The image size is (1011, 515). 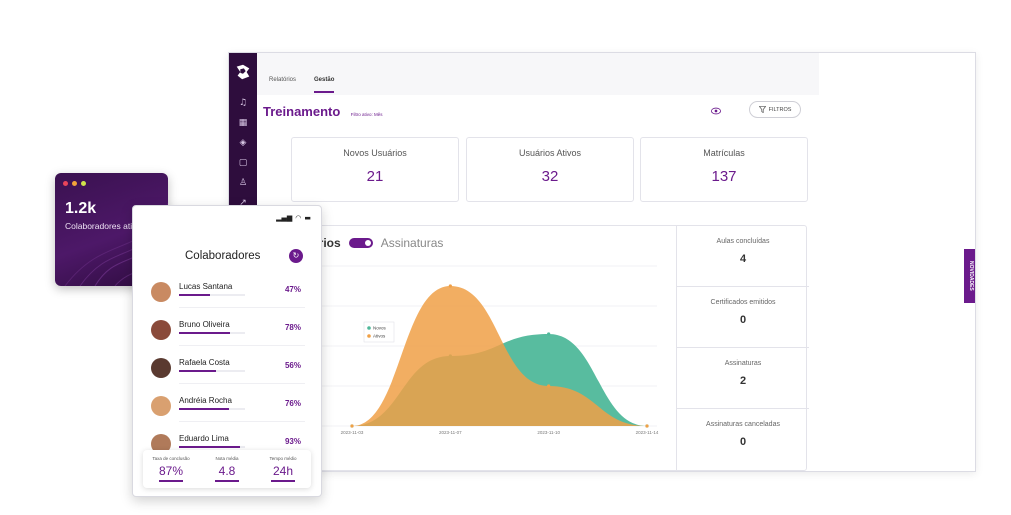 What do you see at coordinates (171, 458) in the screenshot?
I see `summary-label: Taxa de conclusão` at bounding box center [171, 458].